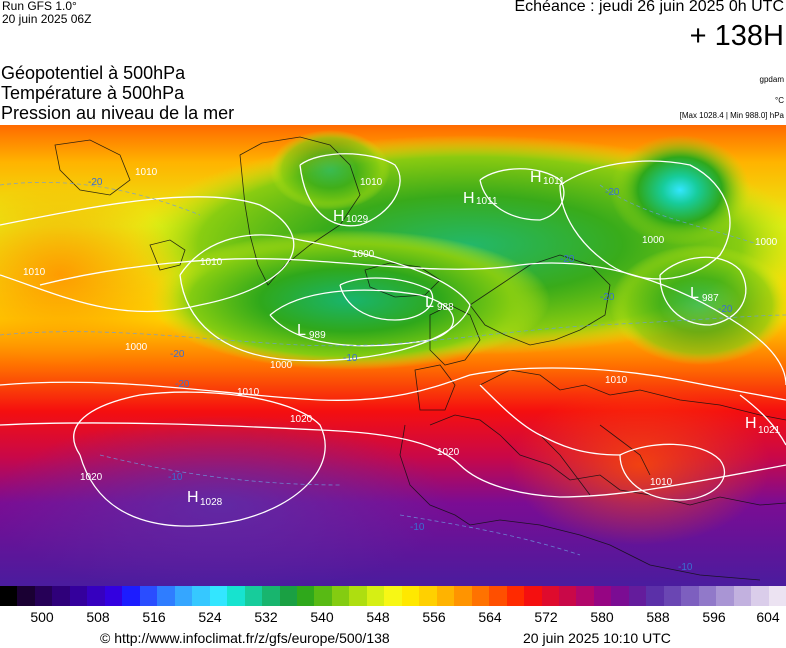 The image size is (786, 648). I want to click on scale-label: 516, so click(154, 617).